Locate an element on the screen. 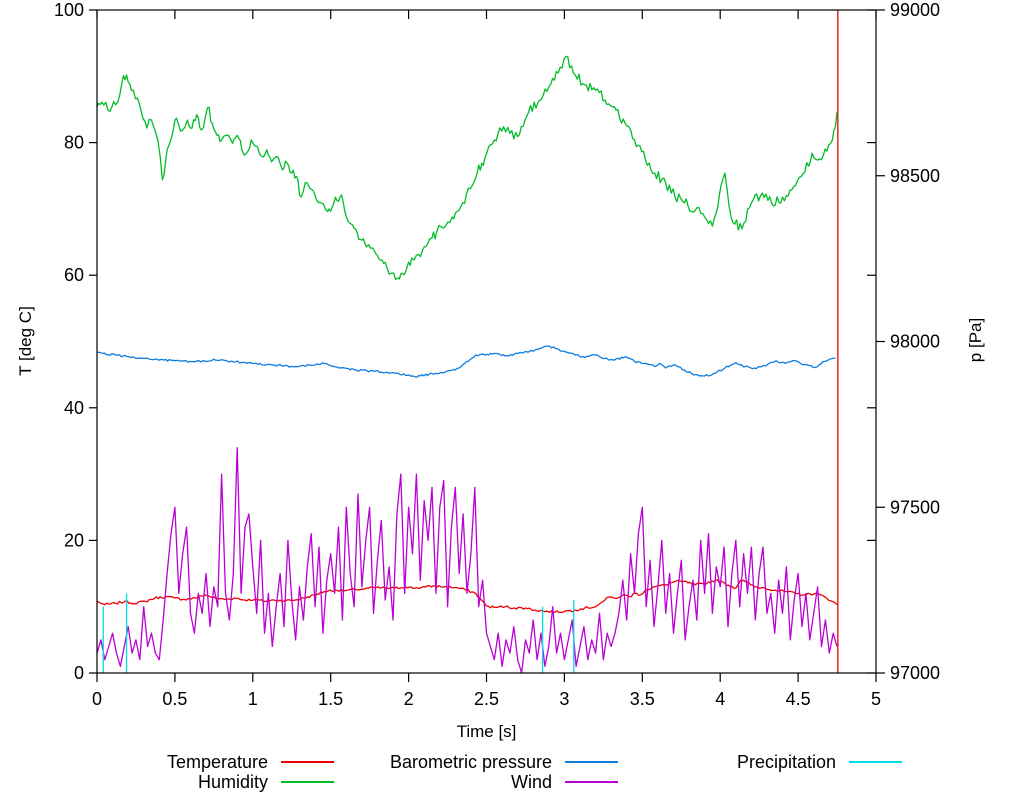 This screenshot has width=1024, height=800. x-tick-label: 2 is located at coordinates (409, 699).